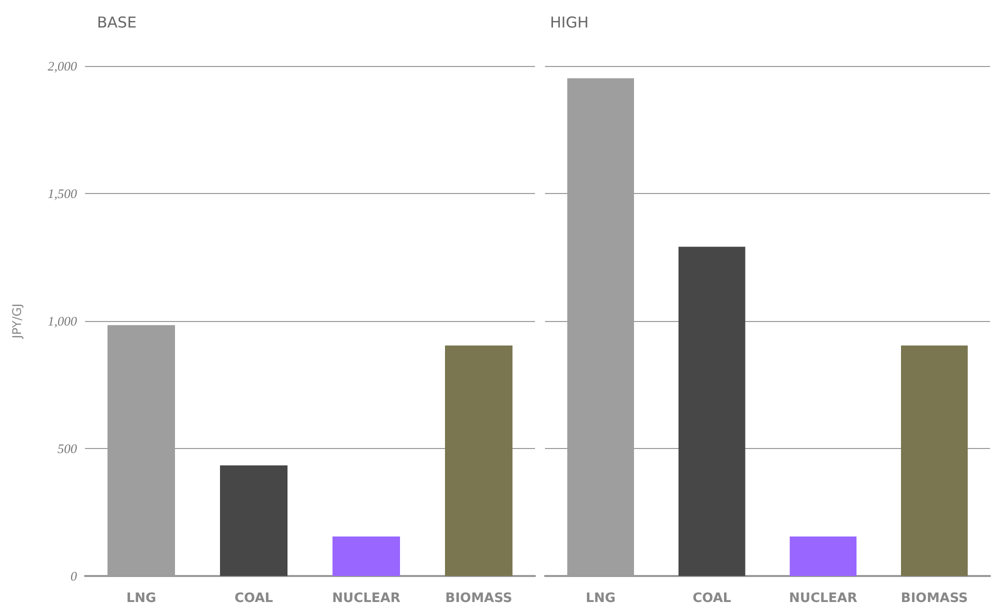 This screenshot has height=610, width=992. Describe the element at coordinates (117, 23) in the screenshot. I see `chart-title: BASE` at that location.